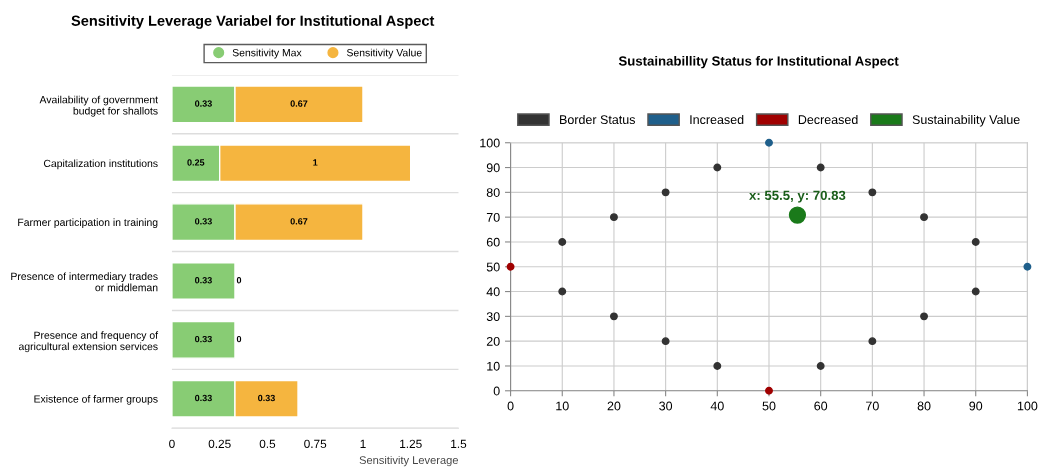 The width and height of the screenshot is (1042, 468). What do you see at coordinates (196, 162) in the screenshot?
I see `data-label: 0.25` at bounding box center [196, 162].